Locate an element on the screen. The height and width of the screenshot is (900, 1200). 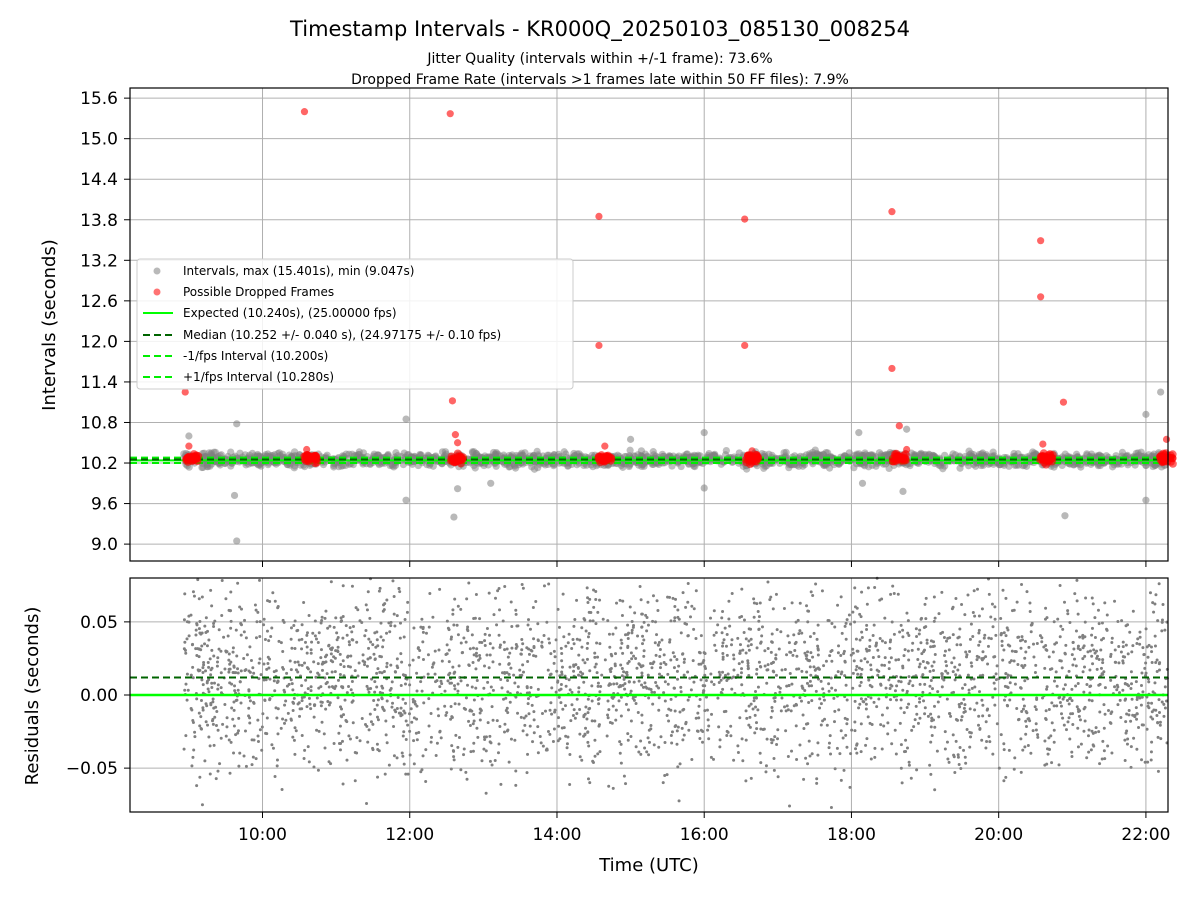
legend-label-intervals: Intervals, max (15.401s), min (9.047s) is located at coordinates (298, 271).